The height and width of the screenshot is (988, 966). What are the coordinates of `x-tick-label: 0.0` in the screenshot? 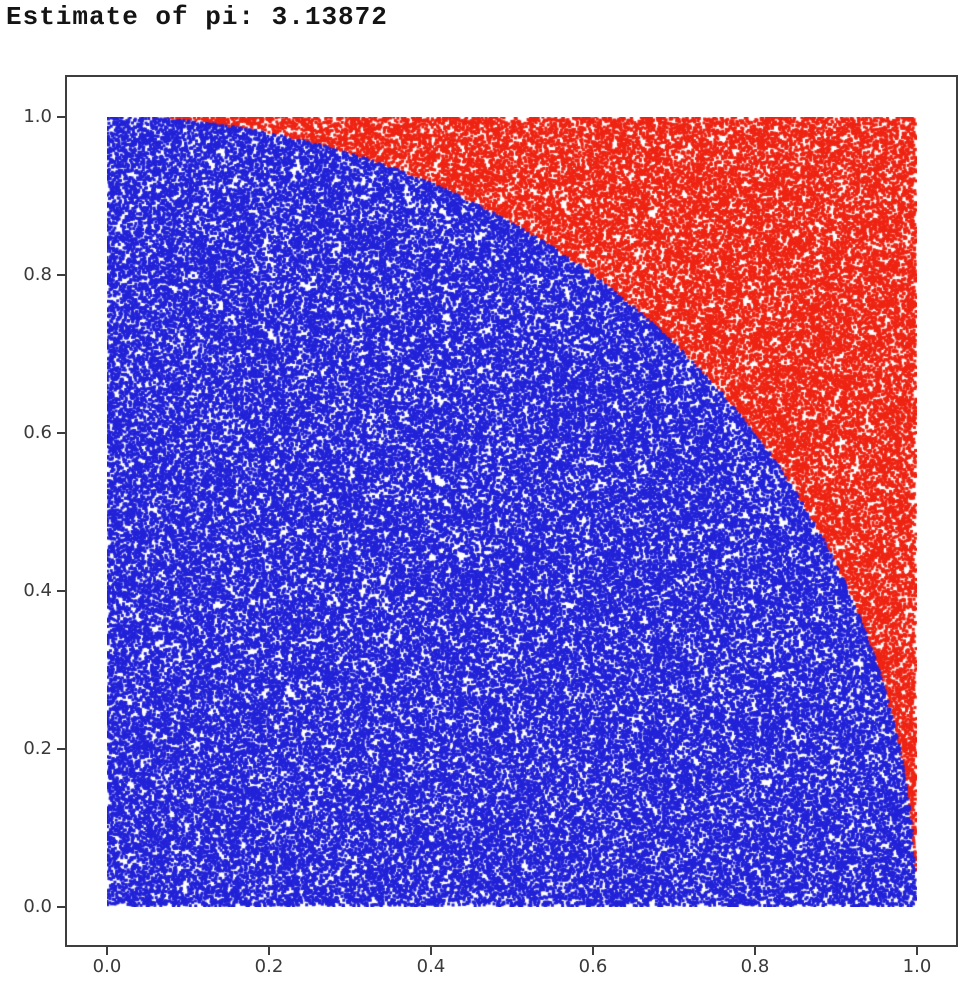 It's located at (107, 966).